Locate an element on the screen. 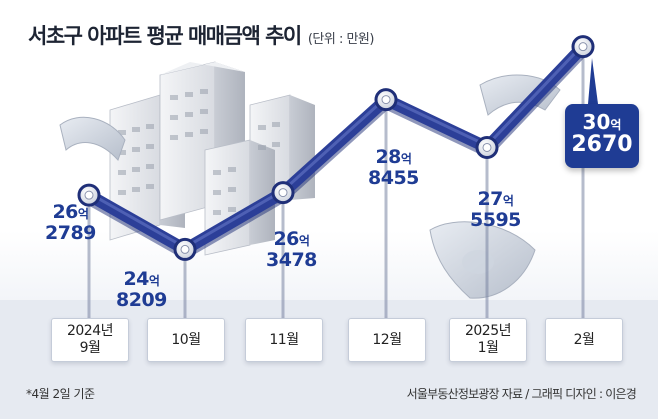 The height and width of the screenshot is (419, 658). x-tick-label-0: 2024년 9월 is located at coordinates (90, 340).